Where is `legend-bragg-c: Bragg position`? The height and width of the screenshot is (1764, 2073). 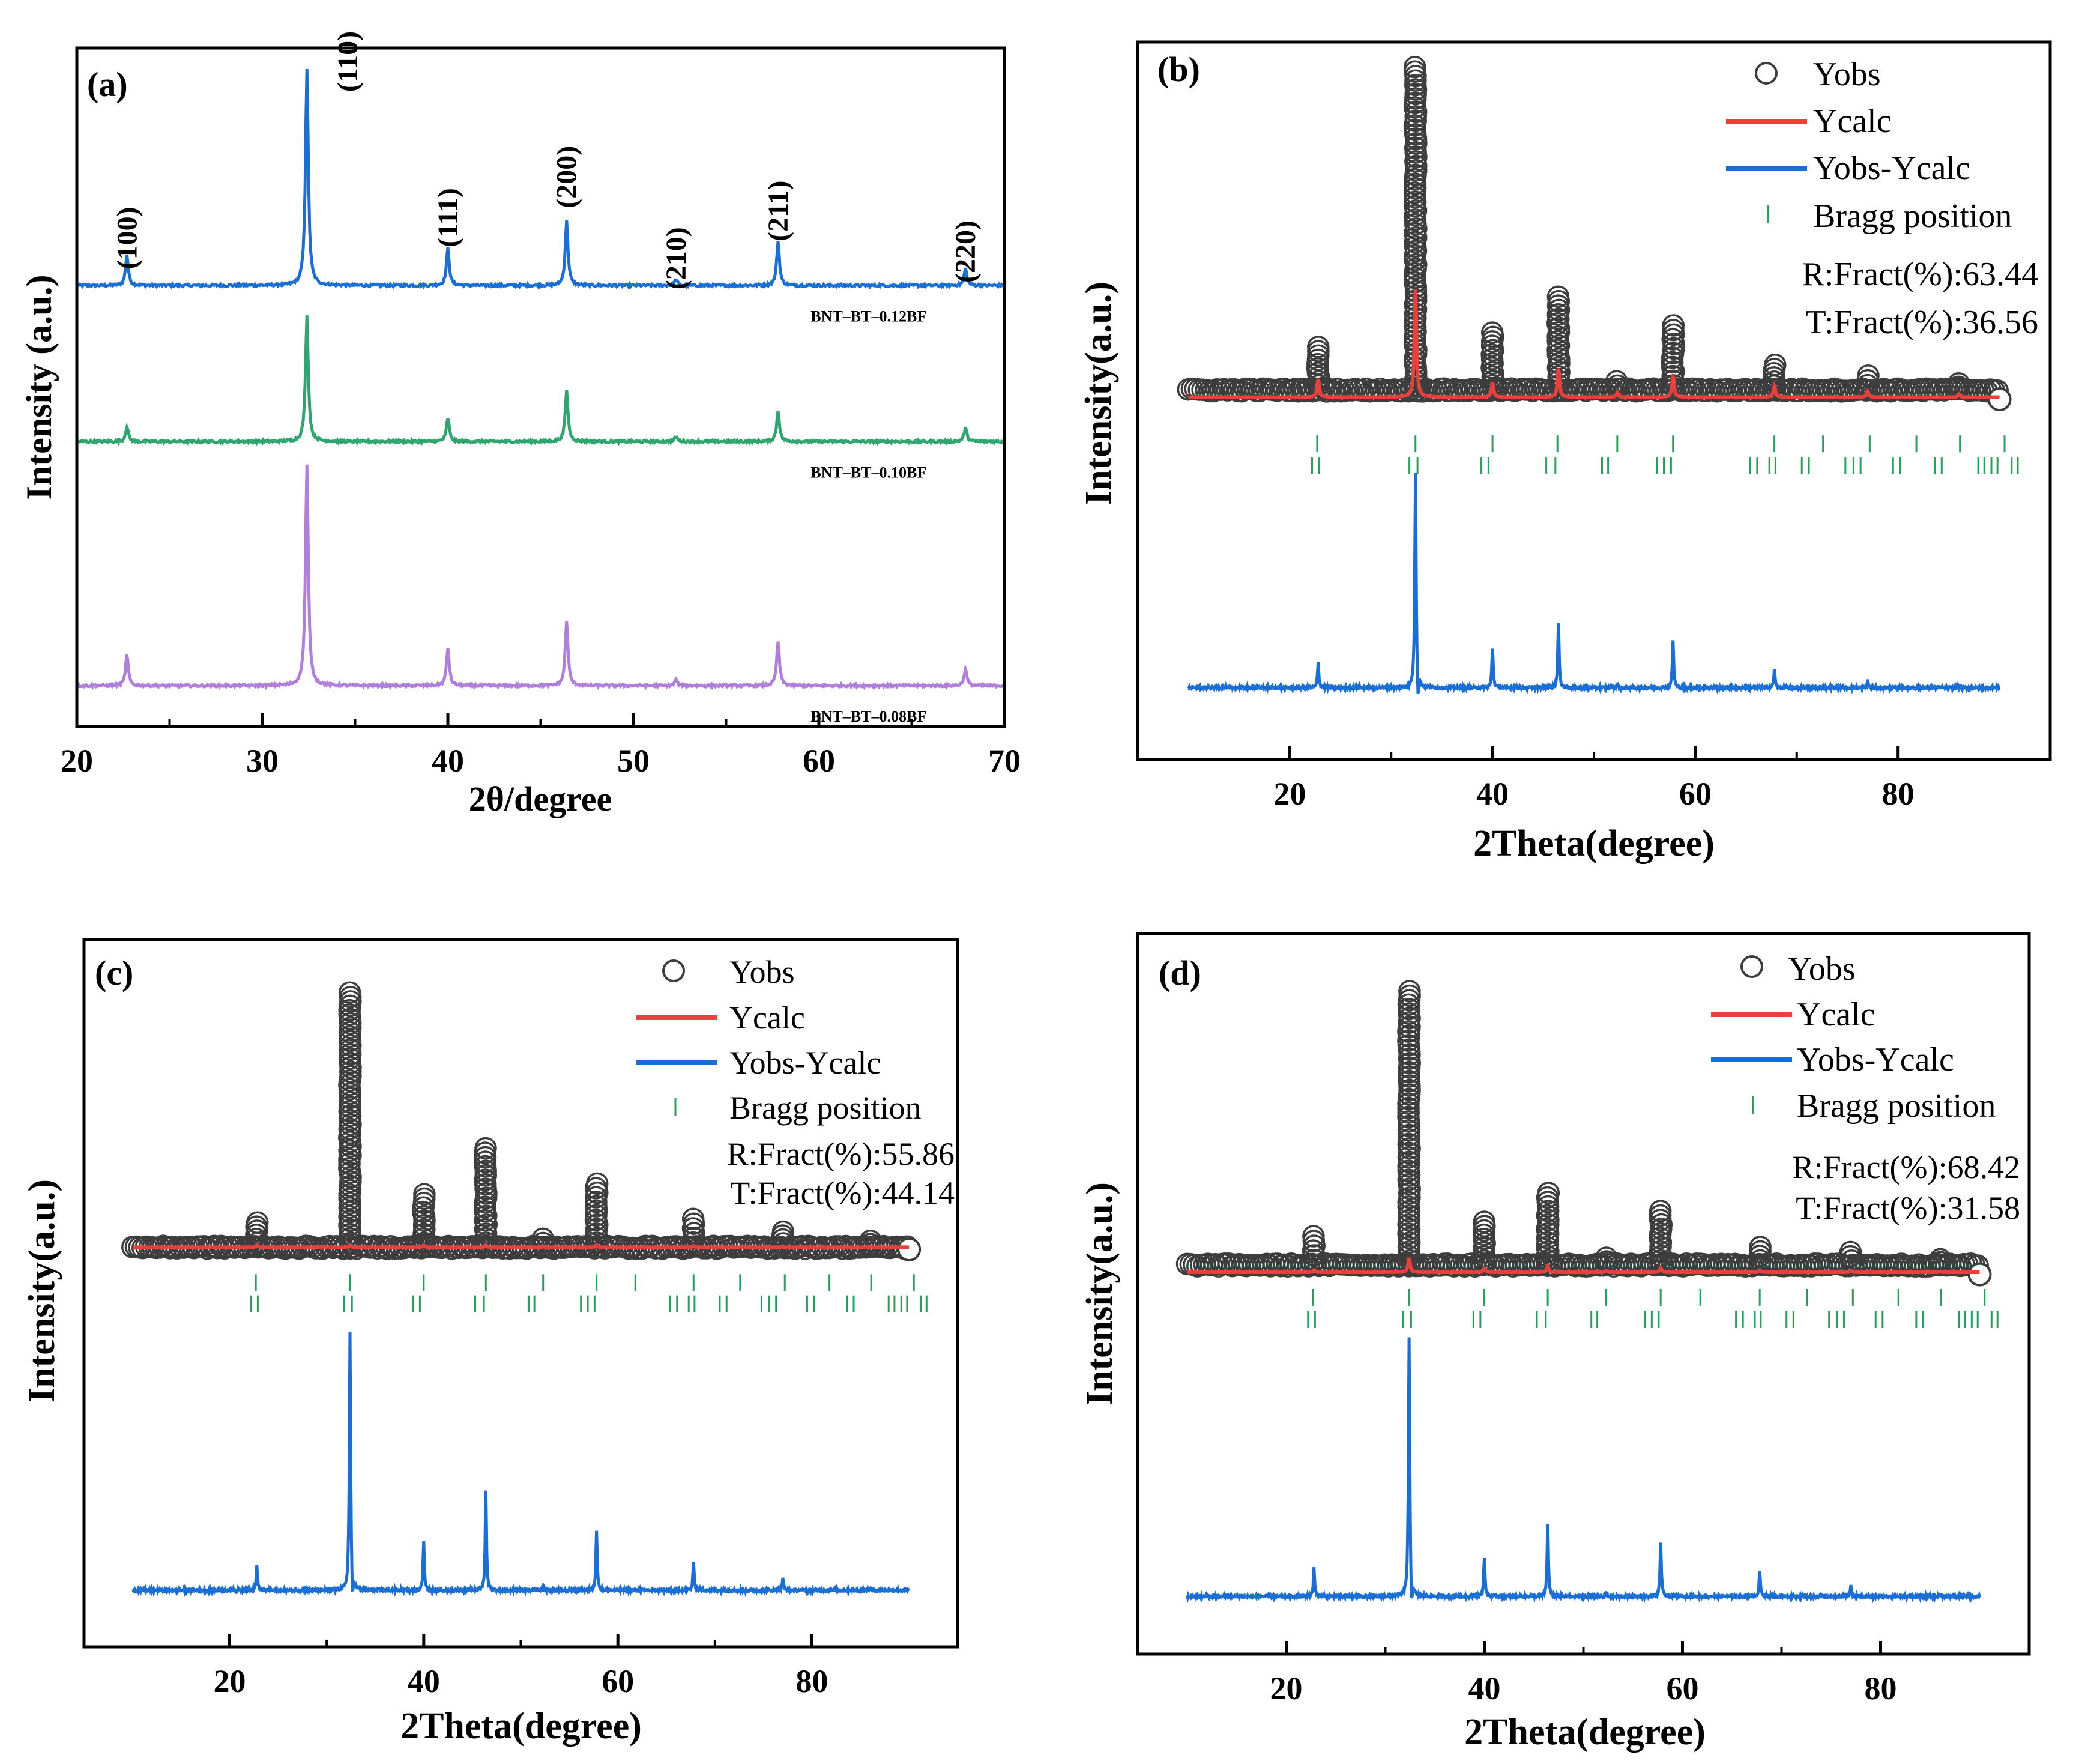 legend-bragg-c: Bragg position is located at coordinates (826, 1108).